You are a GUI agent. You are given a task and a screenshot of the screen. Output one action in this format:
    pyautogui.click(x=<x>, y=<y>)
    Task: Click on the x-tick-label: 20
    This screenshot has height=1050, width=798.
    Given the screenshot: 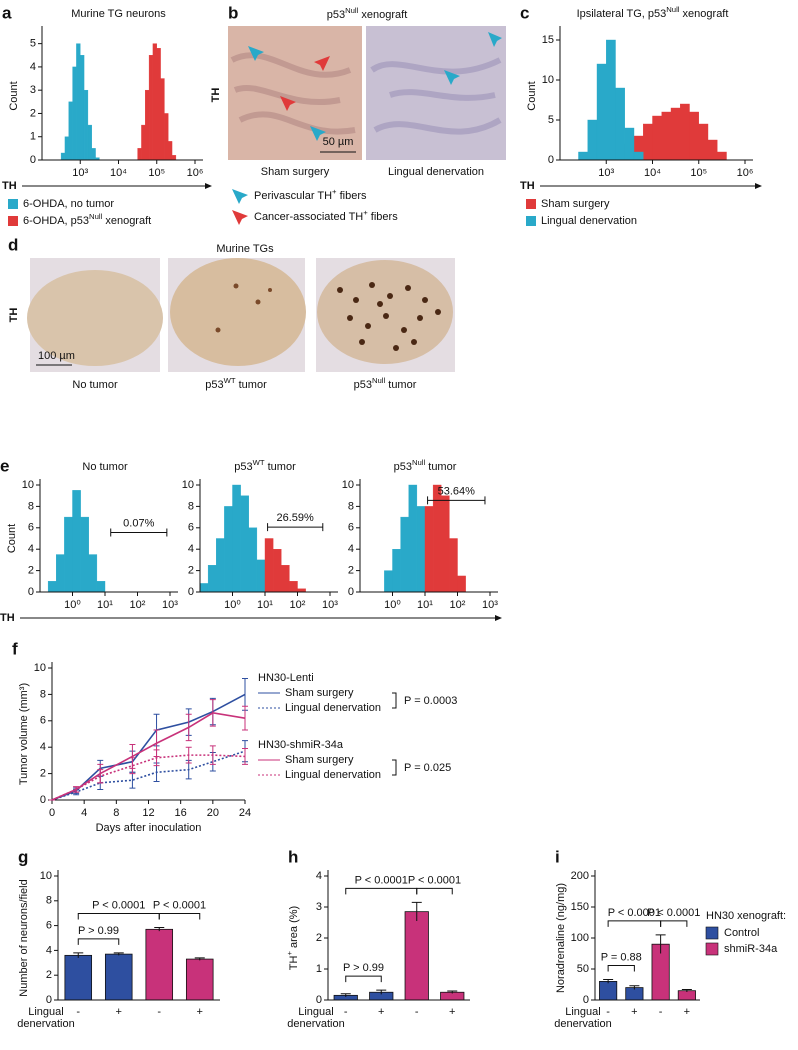 What is the action you would take?
    pyautogui.click(x=213, y=813)
    